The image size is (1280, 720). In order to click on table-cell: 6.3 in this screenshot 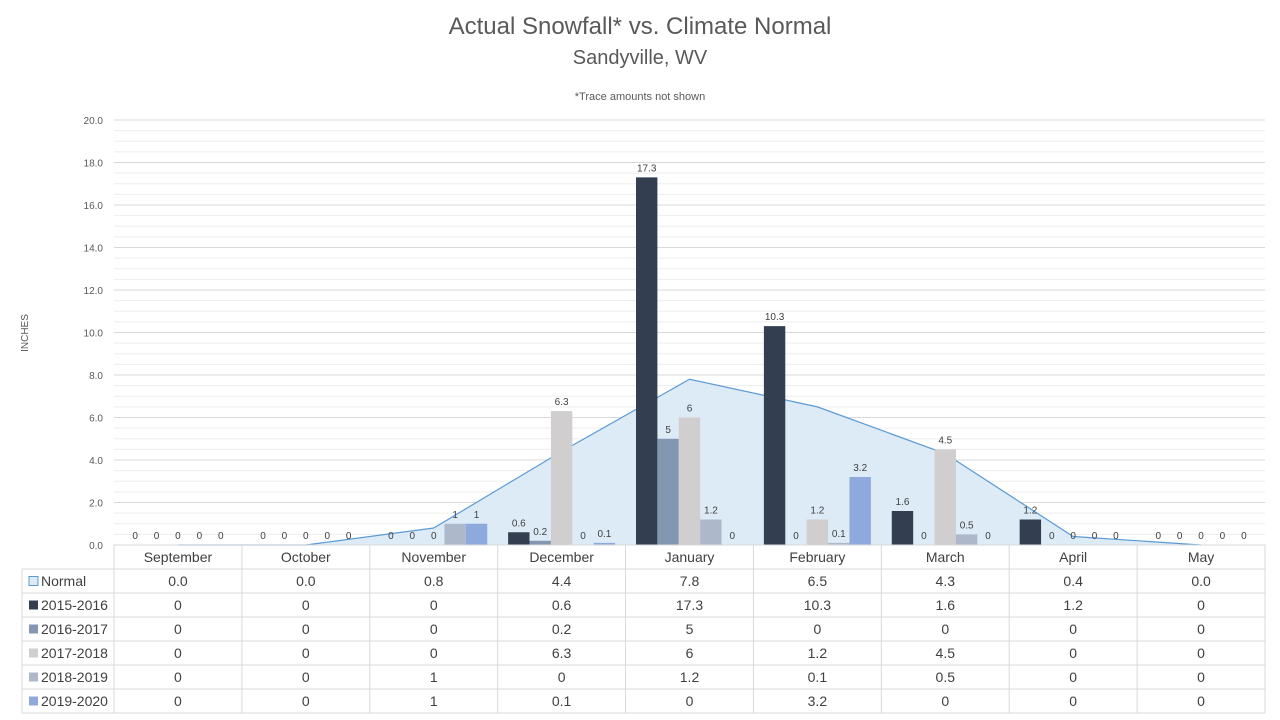, I will do `click(562, 653)`.